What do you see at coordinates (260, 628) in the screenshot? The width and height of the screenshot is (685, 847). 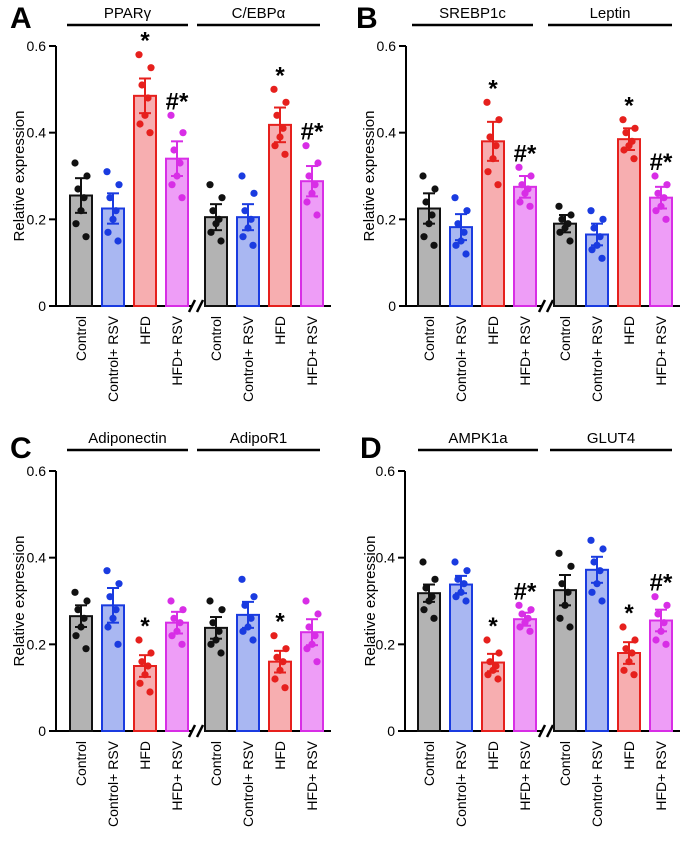 I see `bar-group-1: AdipoR1 Control Control+ RSV * HFD HFD+ RSV` at bounding box center [260, 628].